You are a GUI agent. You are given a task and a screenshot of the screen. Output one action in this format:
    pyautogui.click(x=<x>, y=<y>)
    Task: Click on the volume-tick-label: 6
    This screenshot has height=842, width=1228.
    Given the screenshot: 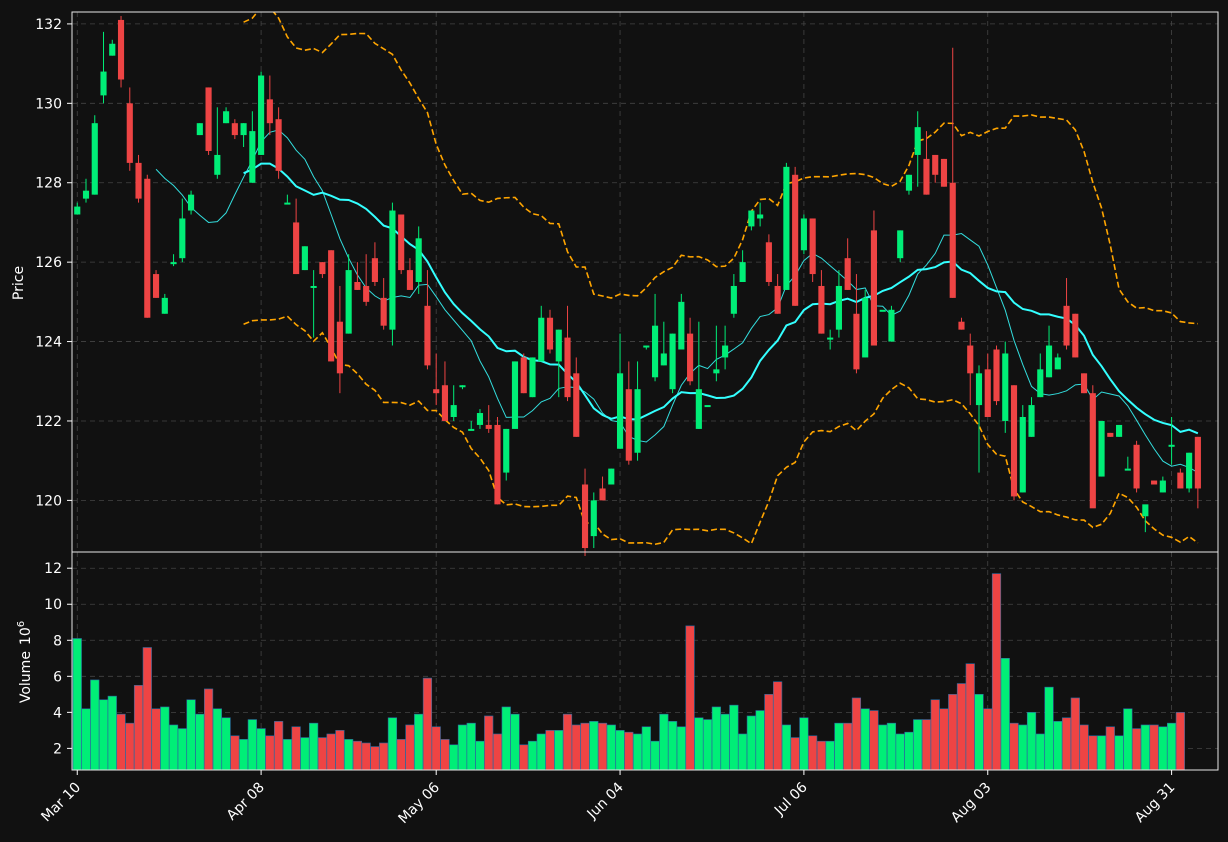 What is the action you would take?
    pyautogui.click(x=57, y=677)
    